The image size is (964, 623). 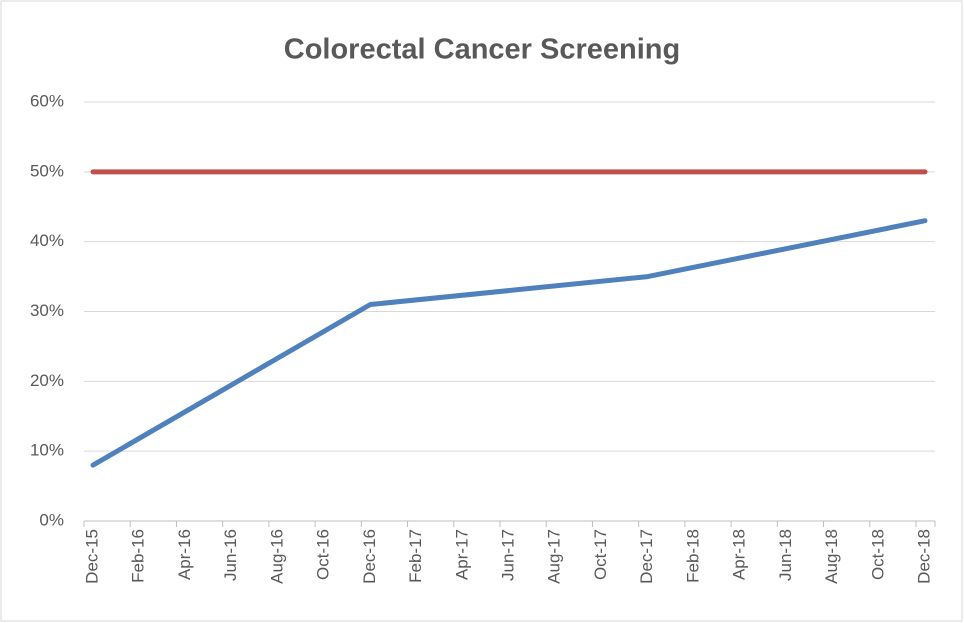 I want to click on x-tick-label: Aug-16, so click(x=276, y=556).